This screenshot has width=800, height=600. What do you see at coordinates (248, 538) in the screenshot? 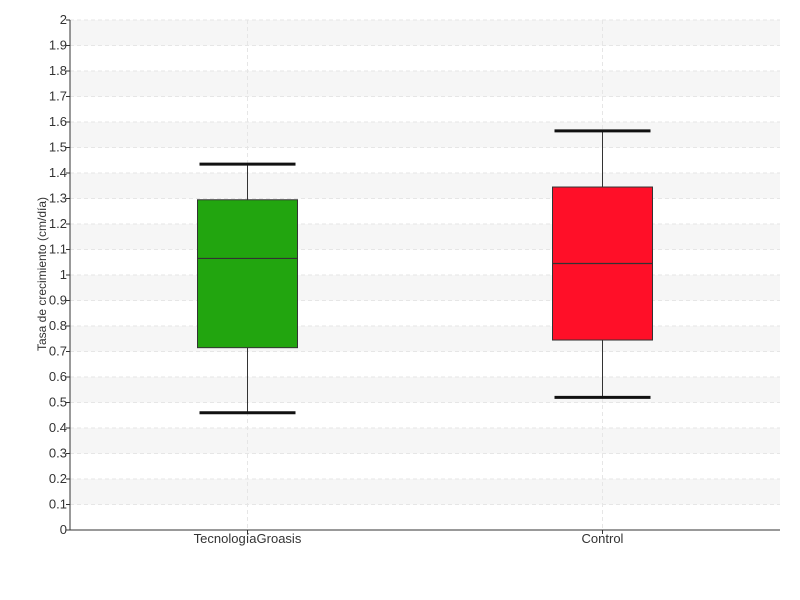
I see `x-tick-label: TecnologíaGroasis` at bounding box center [248, 538].